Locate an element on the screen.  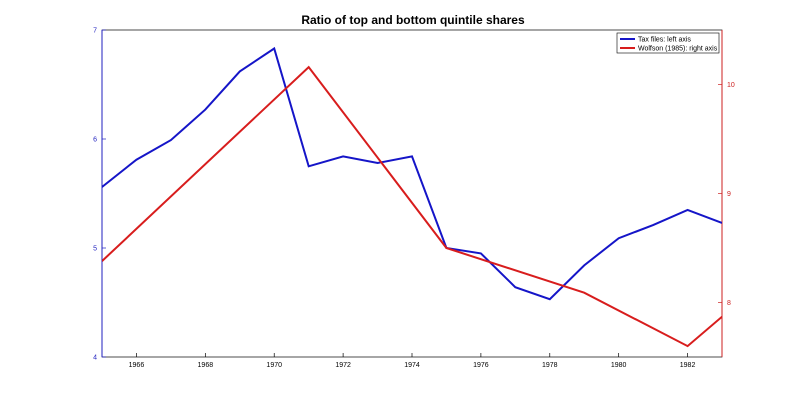
x-tick-label: 1976 is located at coordinates (481, 365).